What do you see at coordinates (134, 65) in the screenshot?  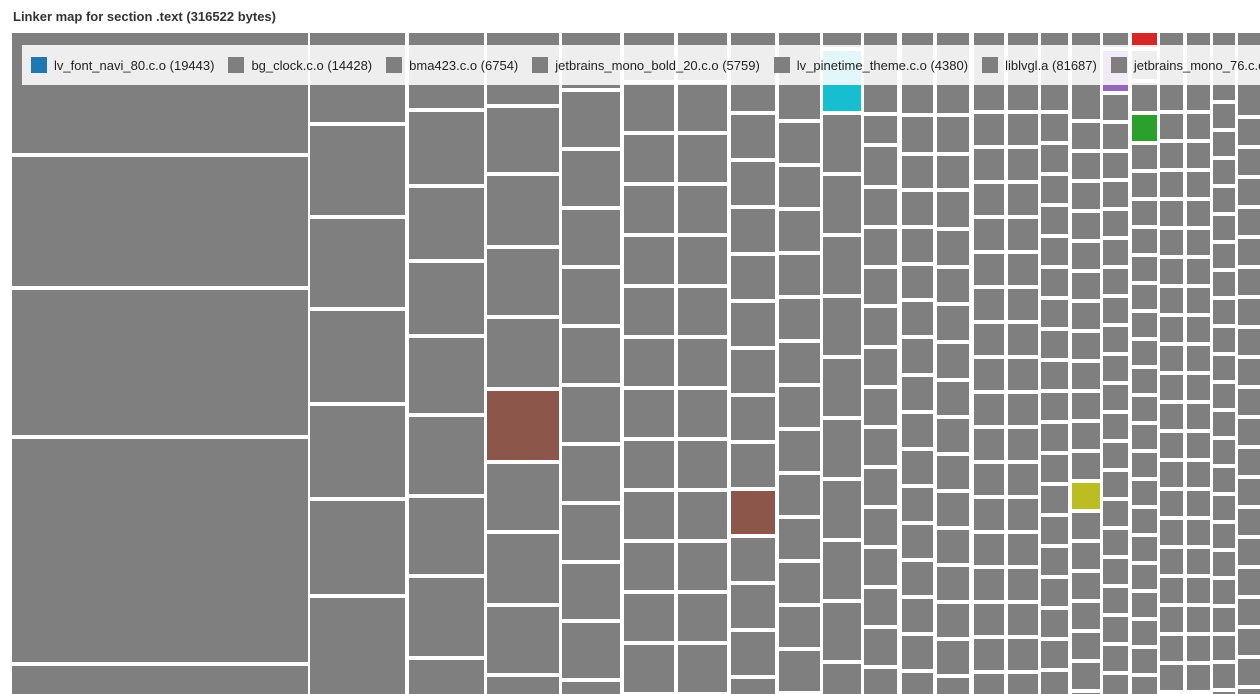 I see `legend-item-label: lv_font_navi_80.c.o (19443)` at bounding box center [134, 65].